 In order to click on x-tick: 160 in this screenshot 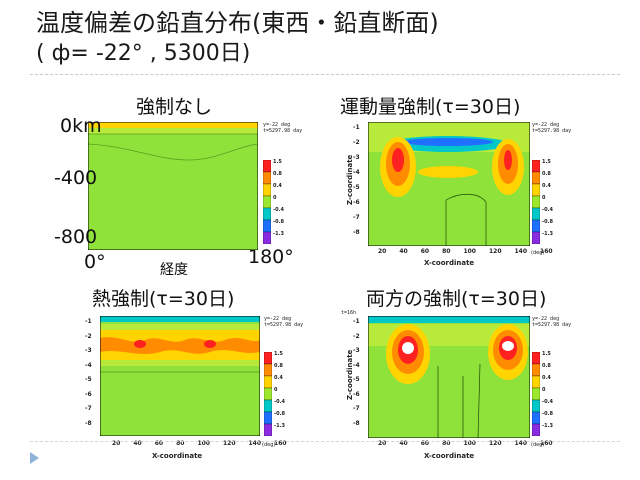, I will do `click(546, 443)`.